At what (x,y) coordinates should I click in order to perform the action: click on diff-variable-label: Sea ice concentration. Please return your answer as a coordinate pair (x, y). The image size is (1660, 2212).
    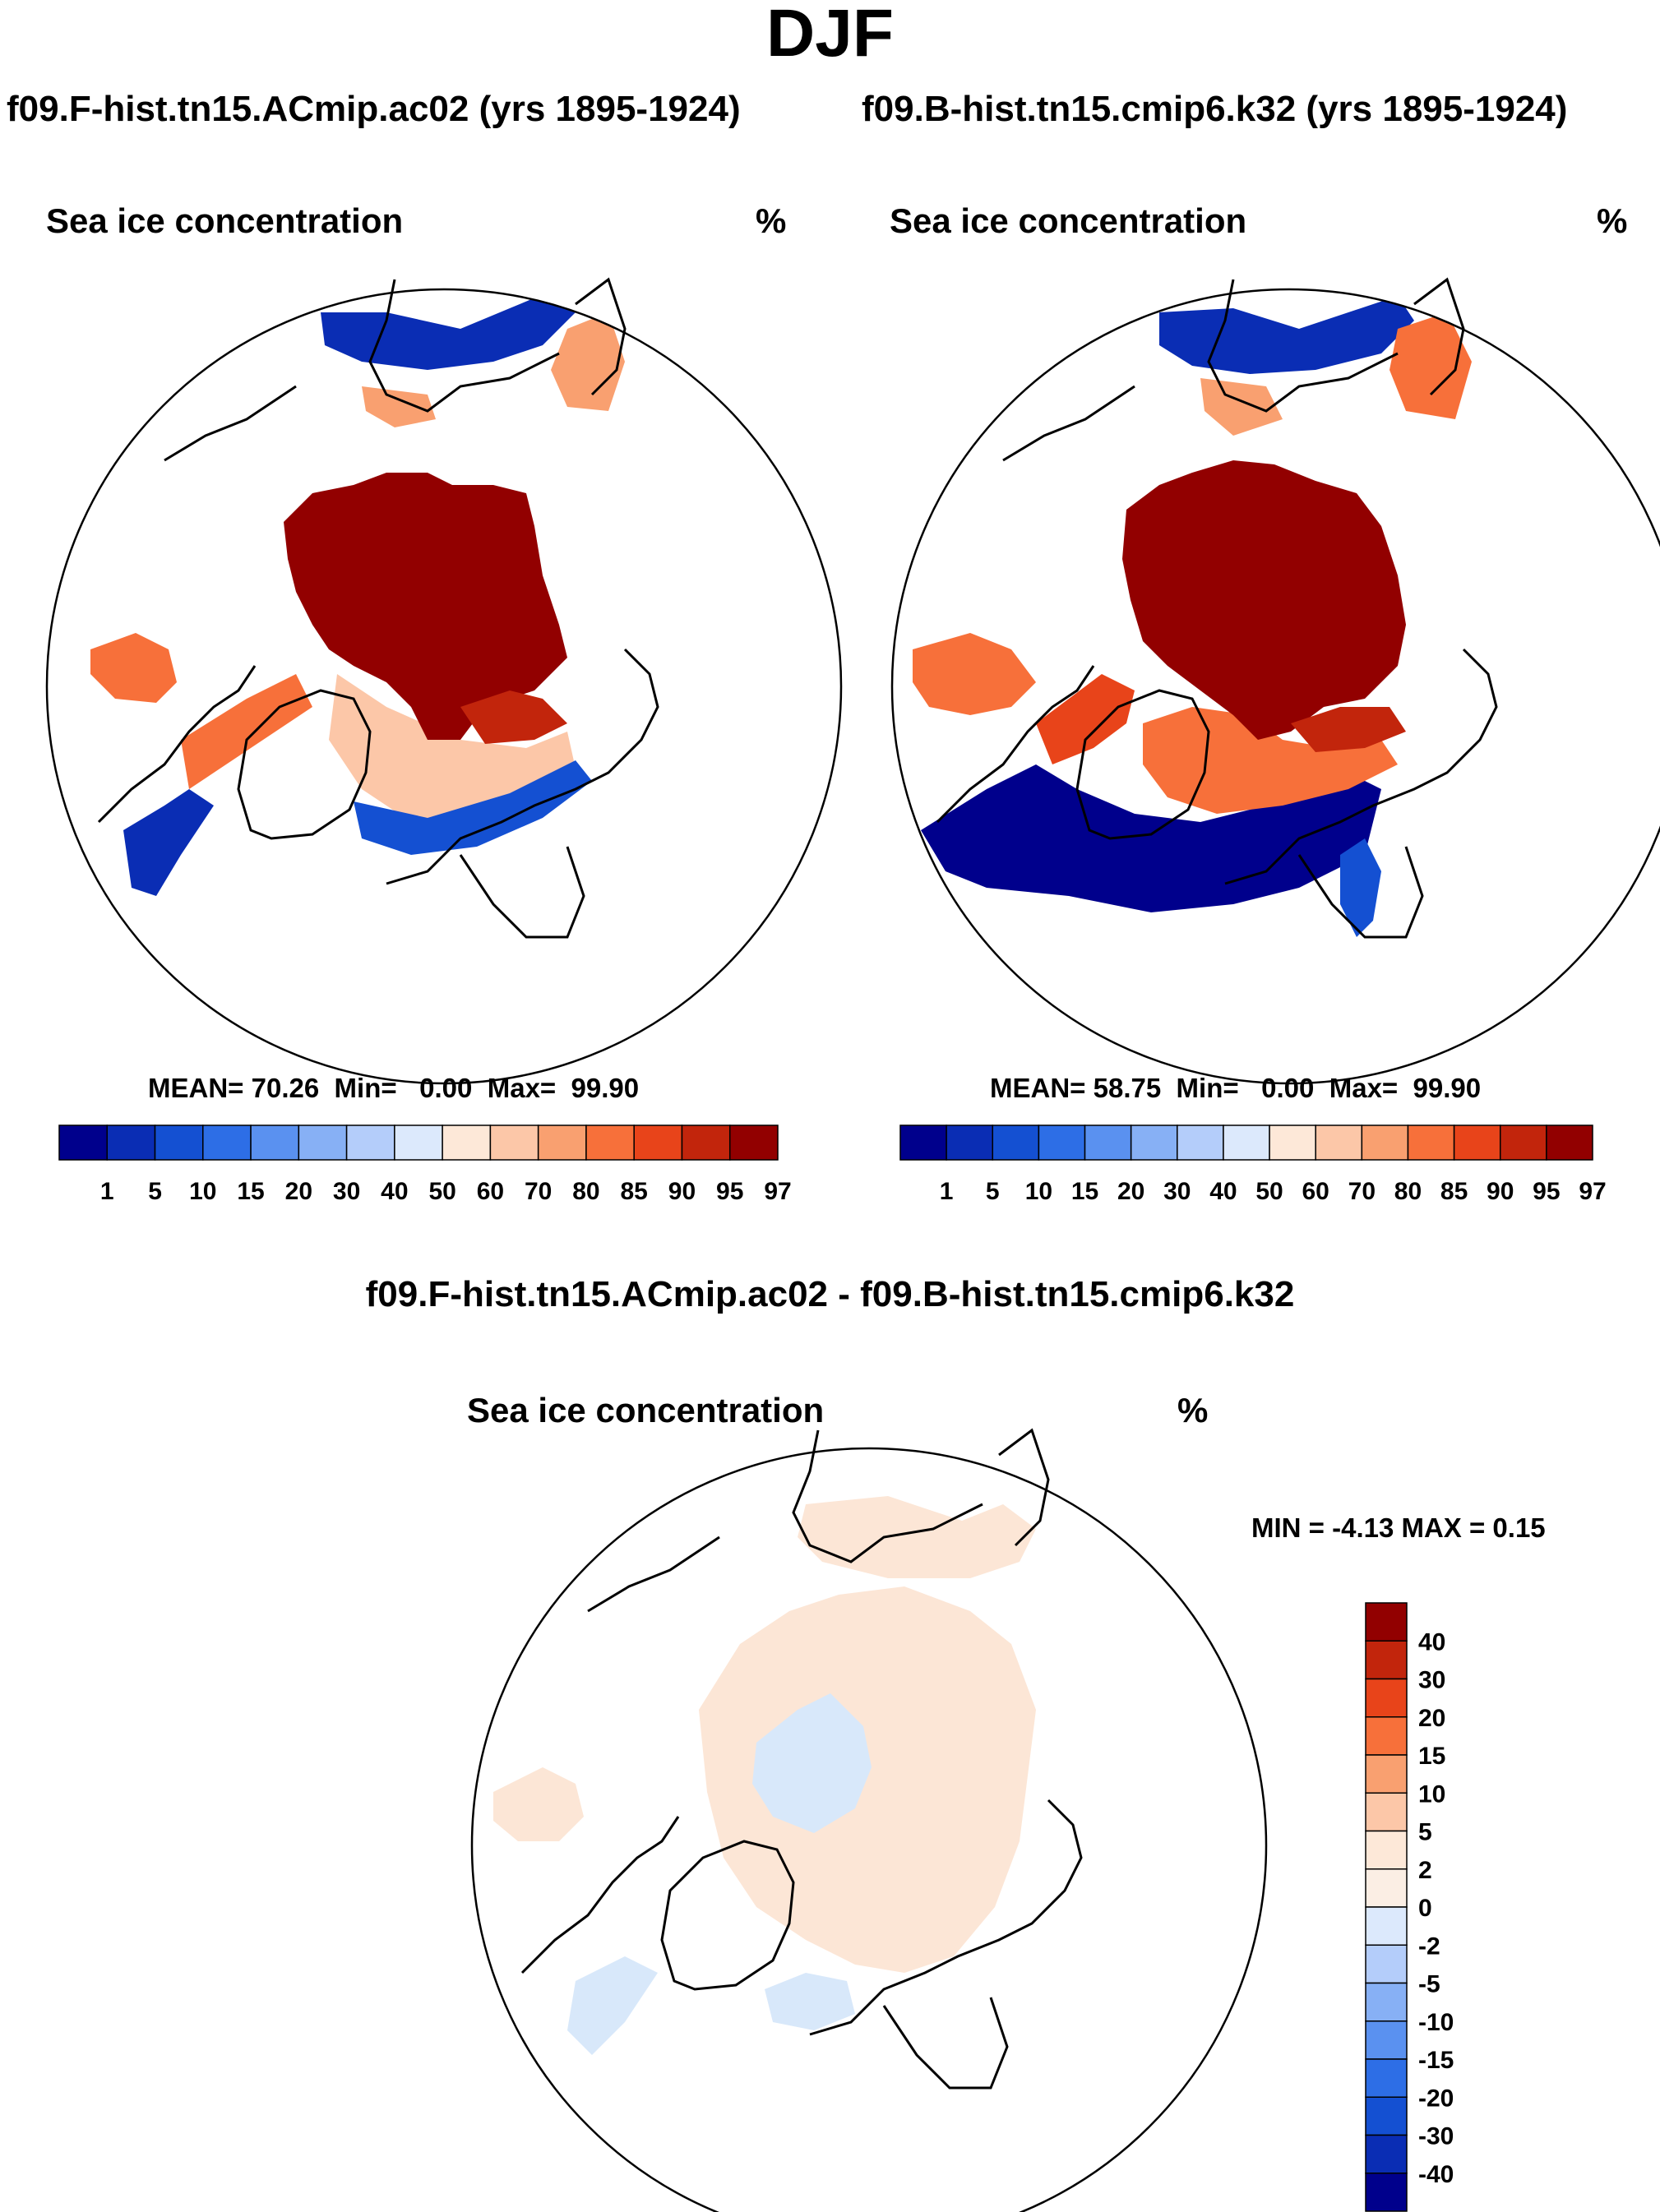
    Looking at the image, I should click on (646, 1410).